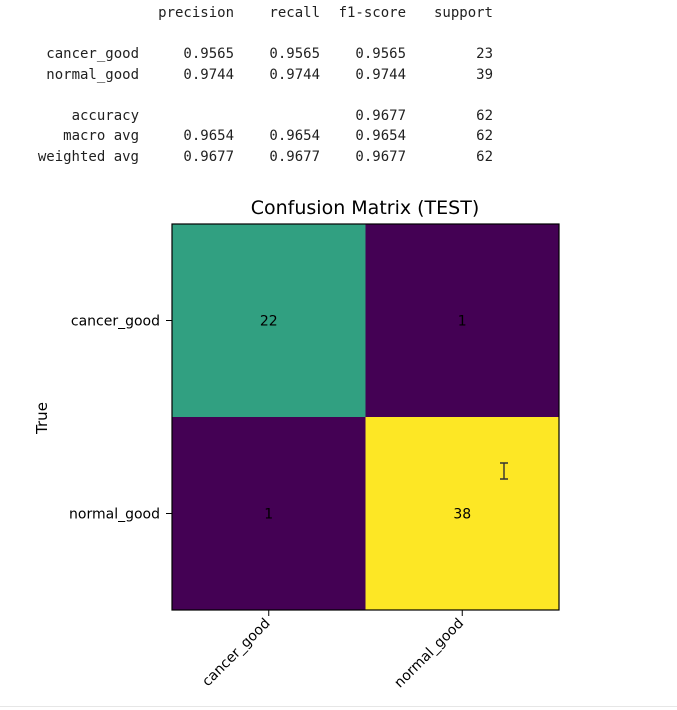 The width and height of the screenshot is (677, 710). I want to click on row-precision: 0.9565, so click(208, 54).